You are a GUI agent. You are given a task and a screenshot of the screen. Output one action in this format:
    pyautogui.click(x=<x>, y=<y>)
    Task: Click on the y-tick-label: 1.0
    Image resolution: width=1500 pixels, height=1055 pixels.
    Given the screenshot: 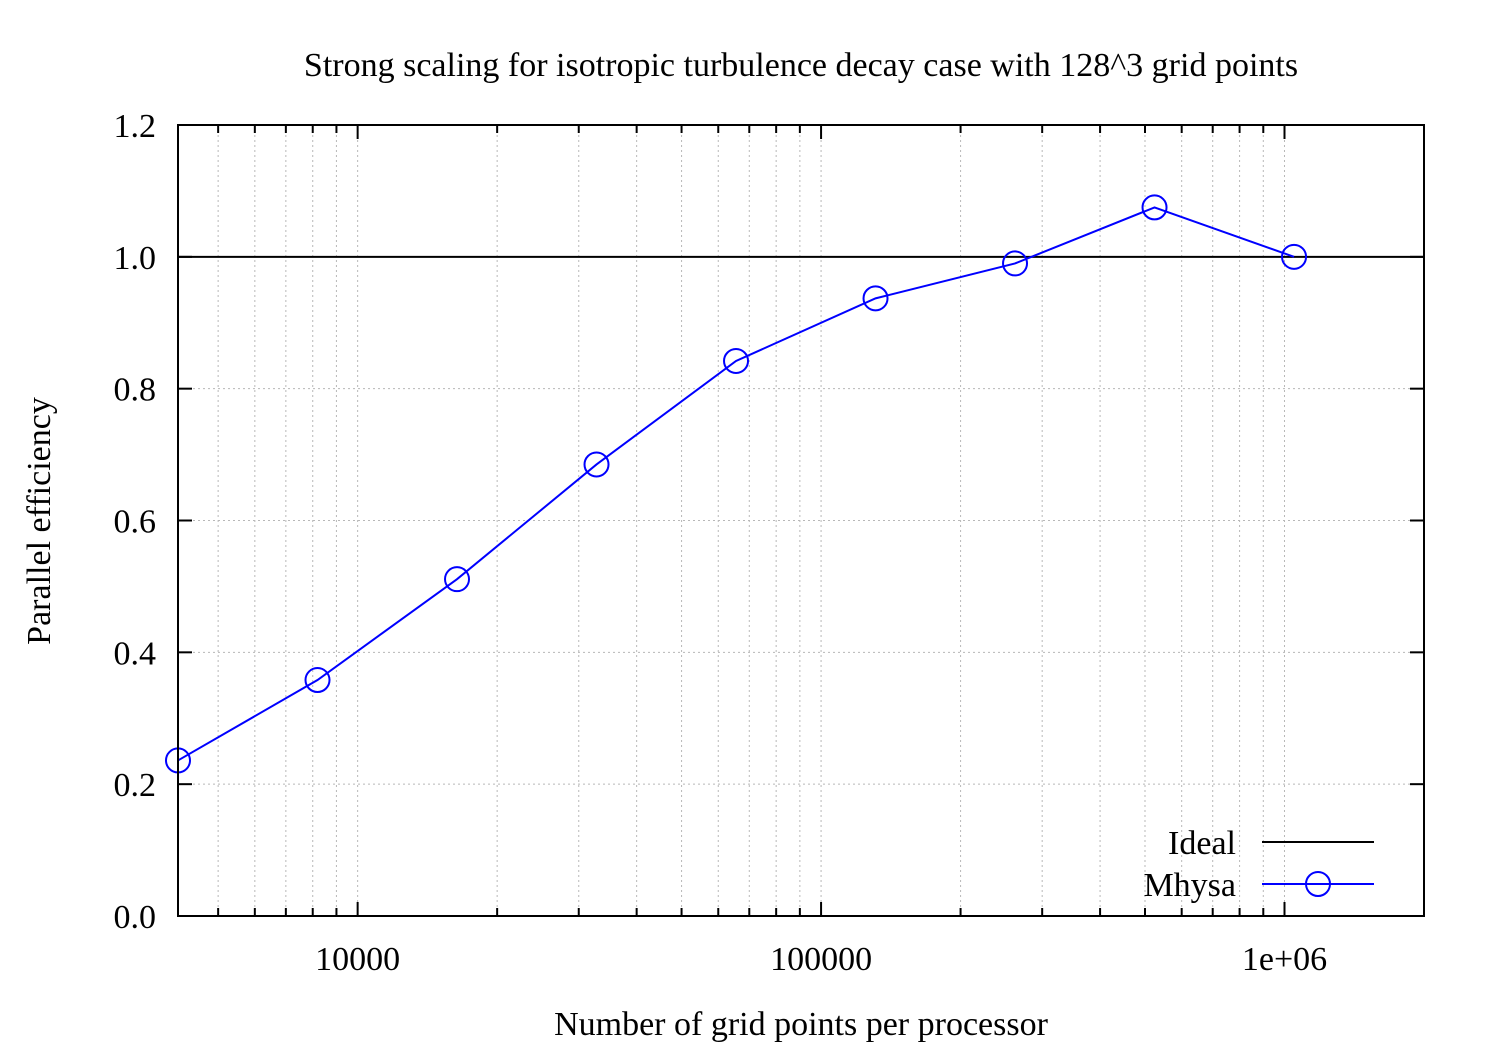 What is the action you would take?
    pyautogui.click(x=135, y=258)
    